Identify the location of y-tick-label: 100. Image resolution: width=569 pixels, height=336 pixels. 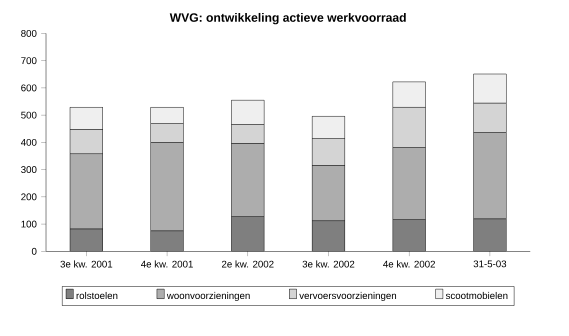
(29, 224).